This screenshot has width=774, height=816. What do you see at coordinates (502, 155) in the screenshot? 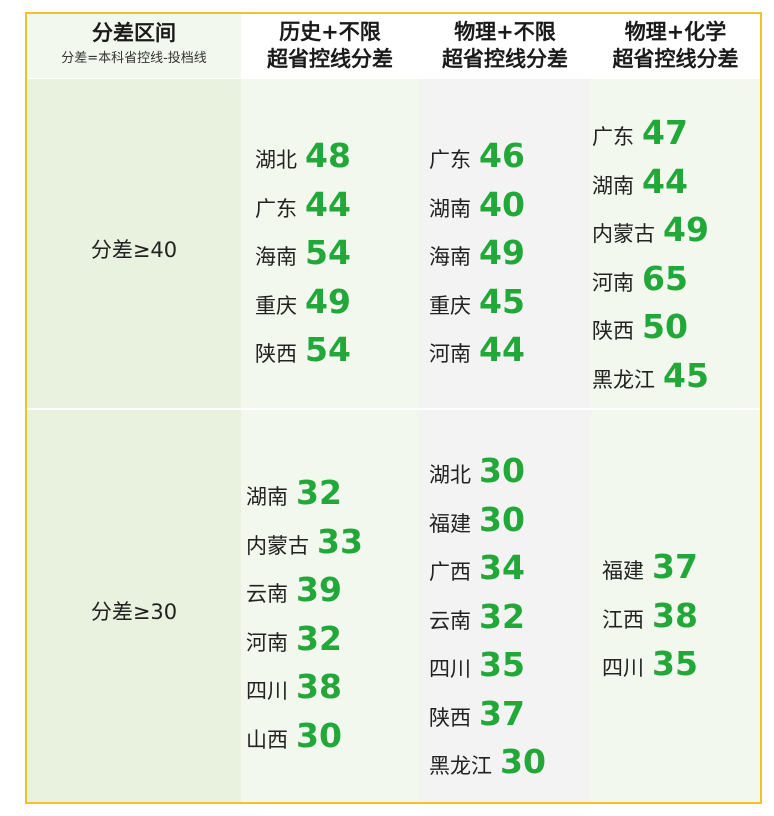
I see `score-gap-value: 46` at bounding box center [502, 155].